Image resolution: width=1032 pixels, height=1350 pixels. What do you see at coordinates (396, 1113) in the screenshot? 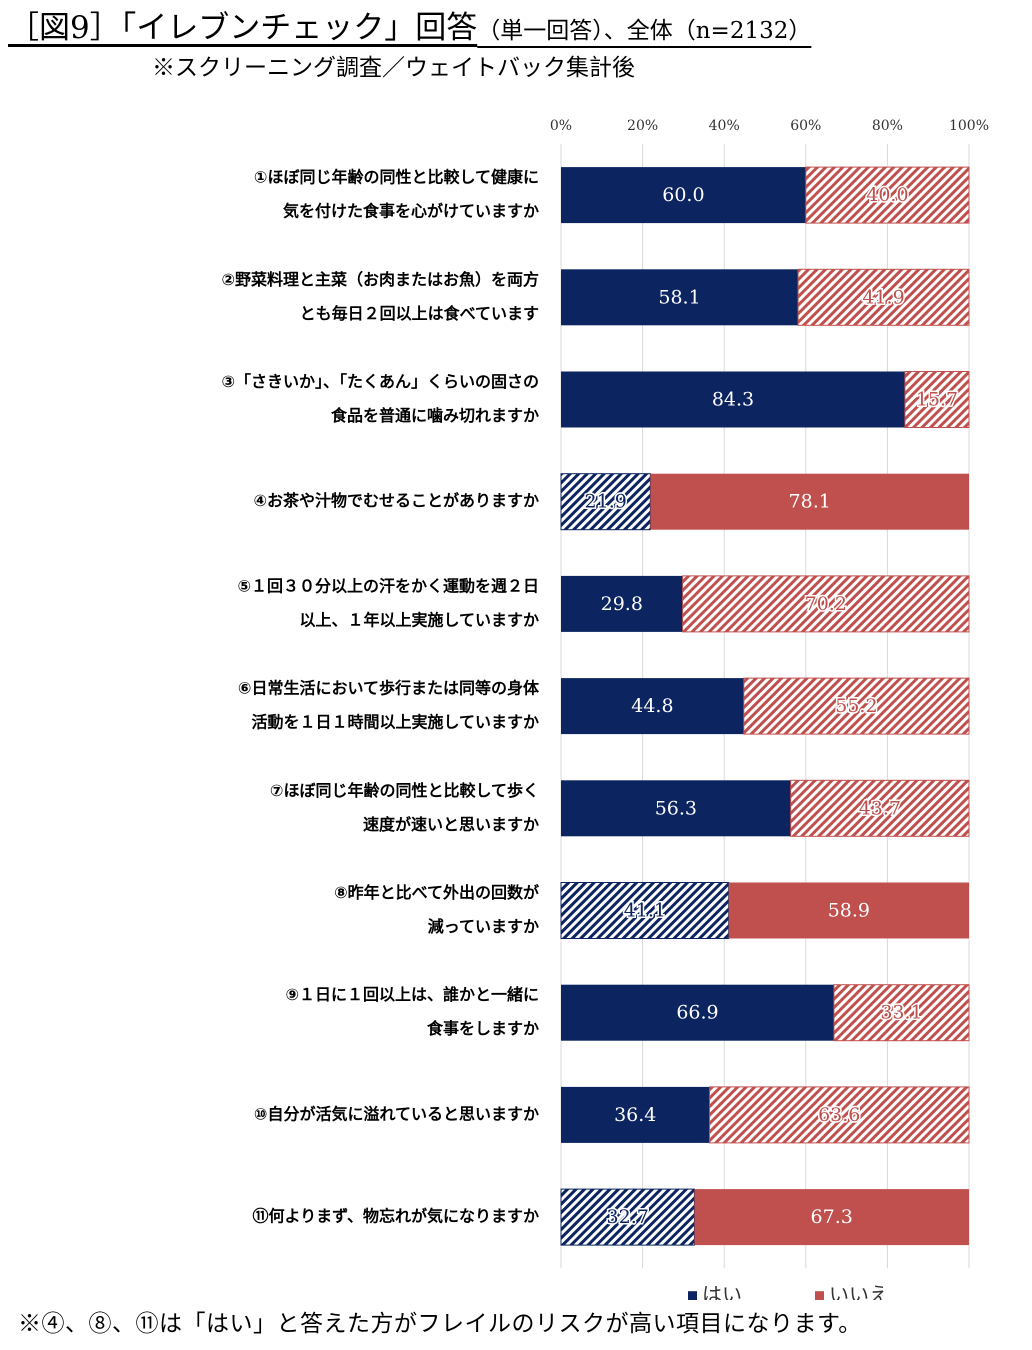
I see `category-label: ⑩自分が活気に溢れていると思いますか` at bounding box center [396, 1113].